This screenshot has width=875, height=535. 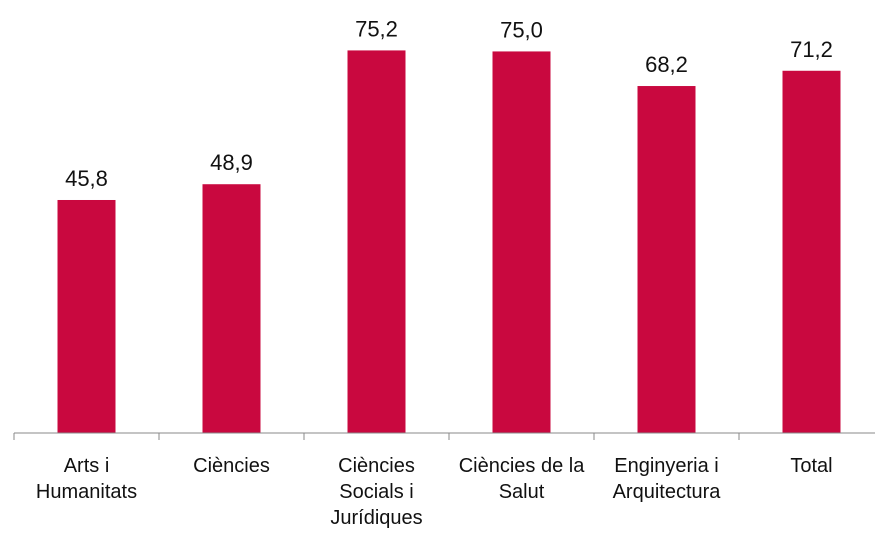 I want to click on data-label: 71,2, so click(x=811, y=49).